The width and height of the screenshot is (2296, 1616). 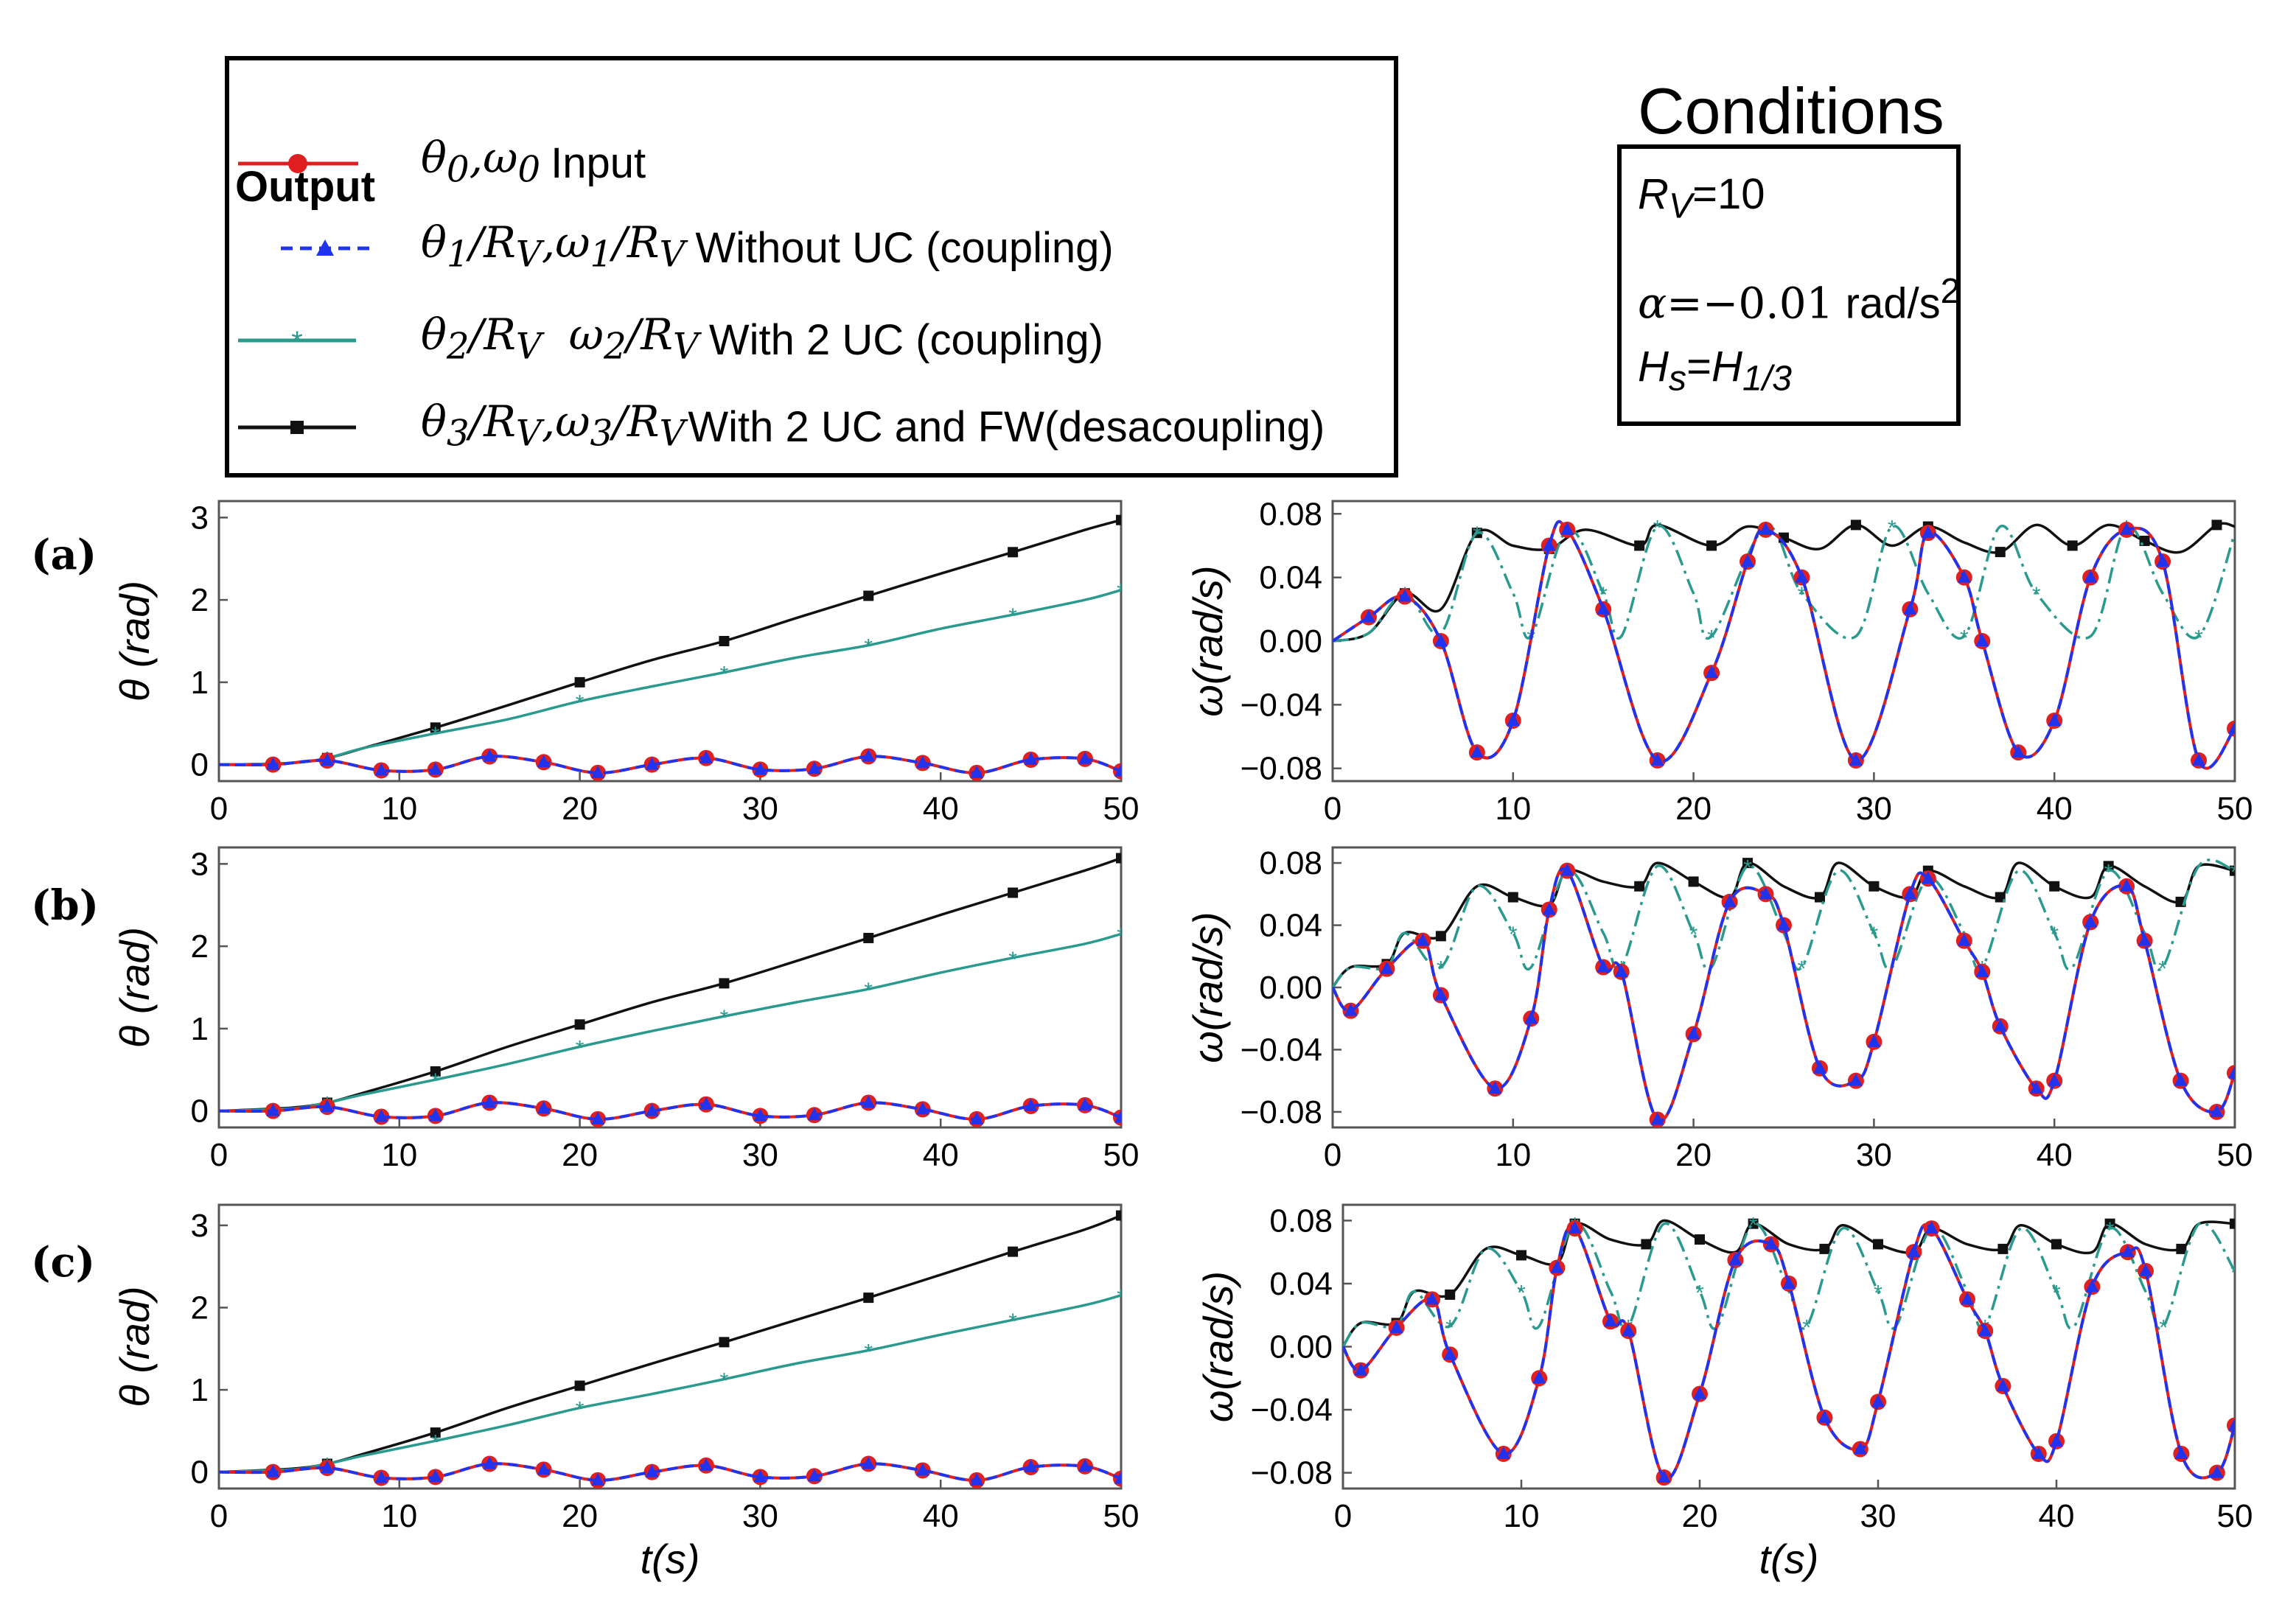 What do you see at coordinates (1653, 367) in the screenshot?
I see `hs-symbol: H` at bounding box center [1653, 367].